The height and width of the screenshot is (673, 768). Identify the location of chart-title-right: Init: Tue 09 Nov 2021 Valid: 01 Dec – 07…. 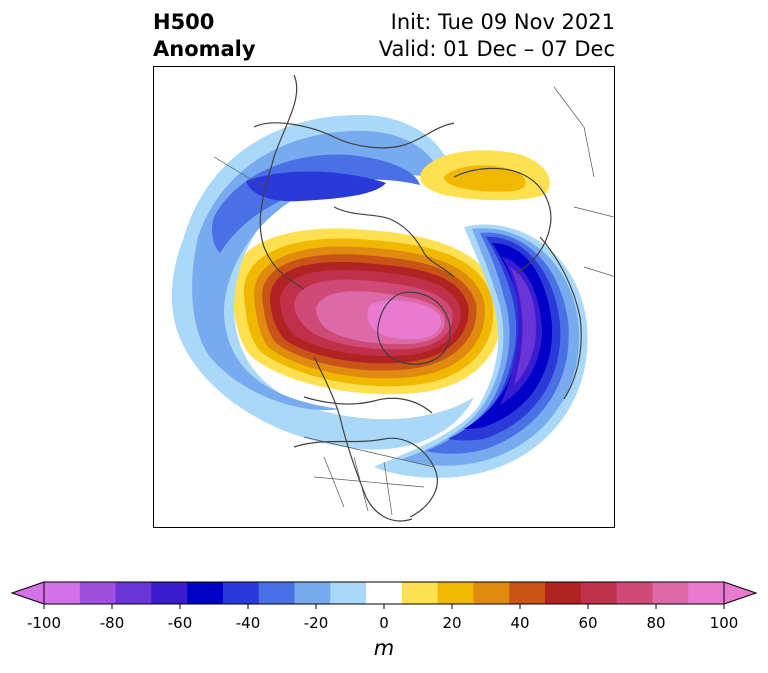
(497, 36).